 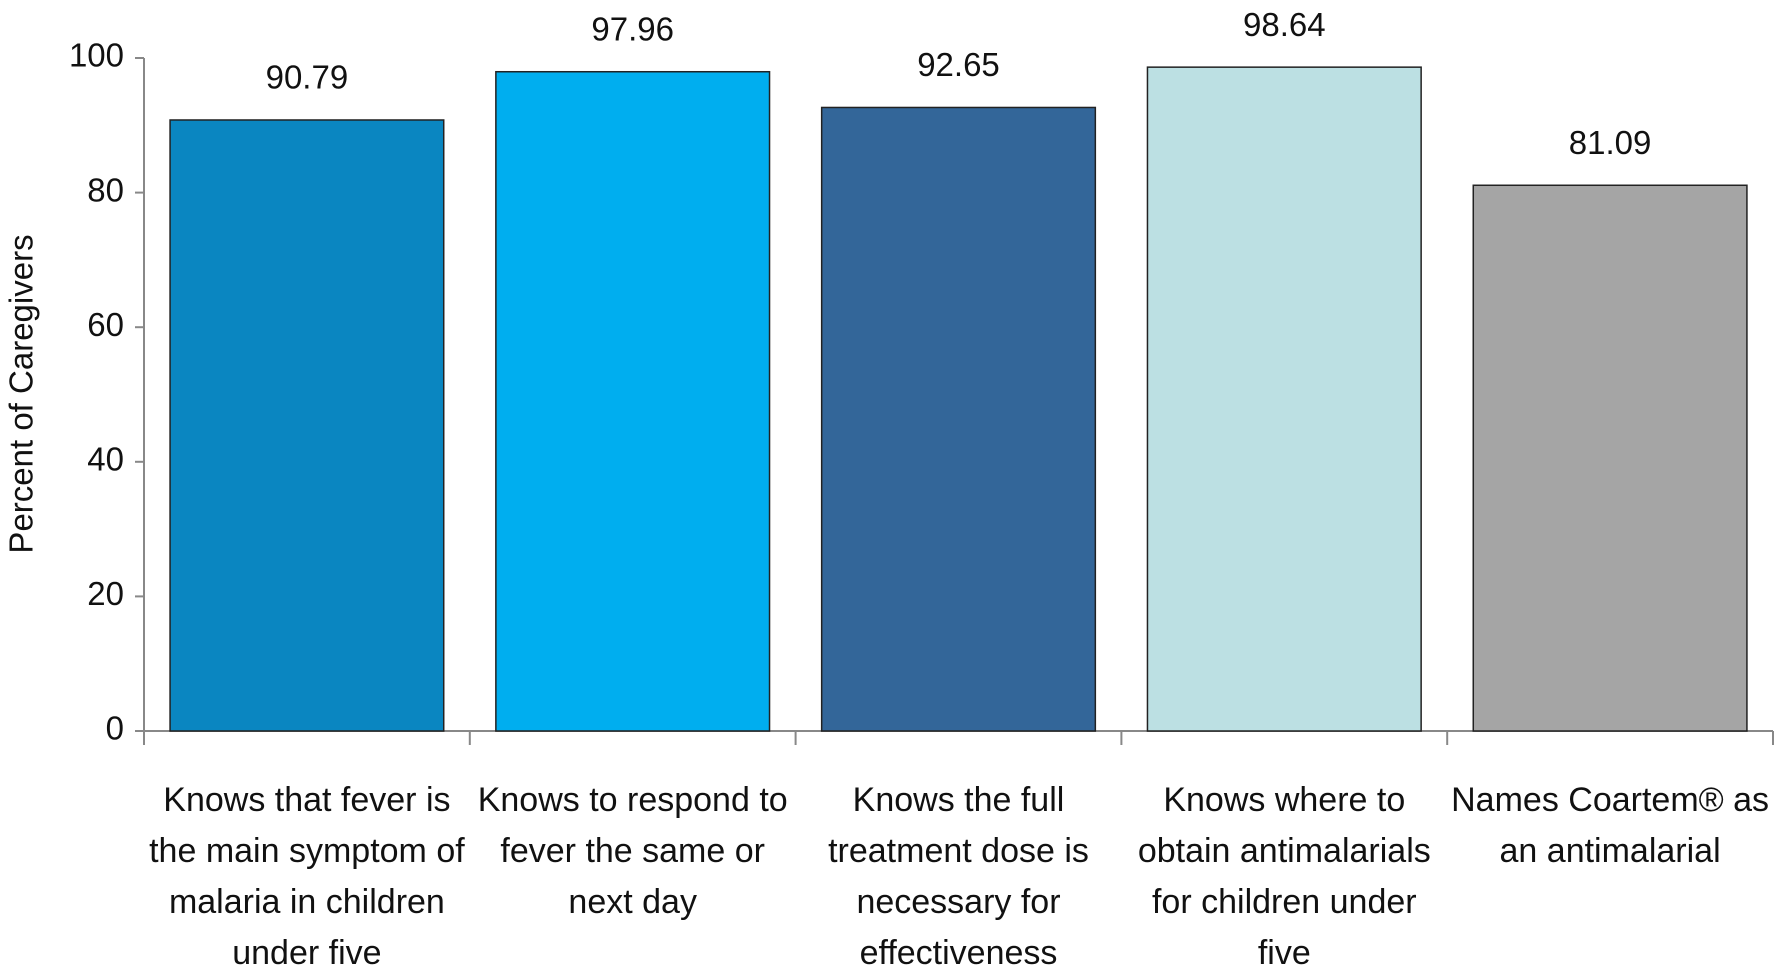 What do you see at coordinates (958, 64) in the screenshot?
I see `value-label: 92.65` at bounding box center [958, 64].